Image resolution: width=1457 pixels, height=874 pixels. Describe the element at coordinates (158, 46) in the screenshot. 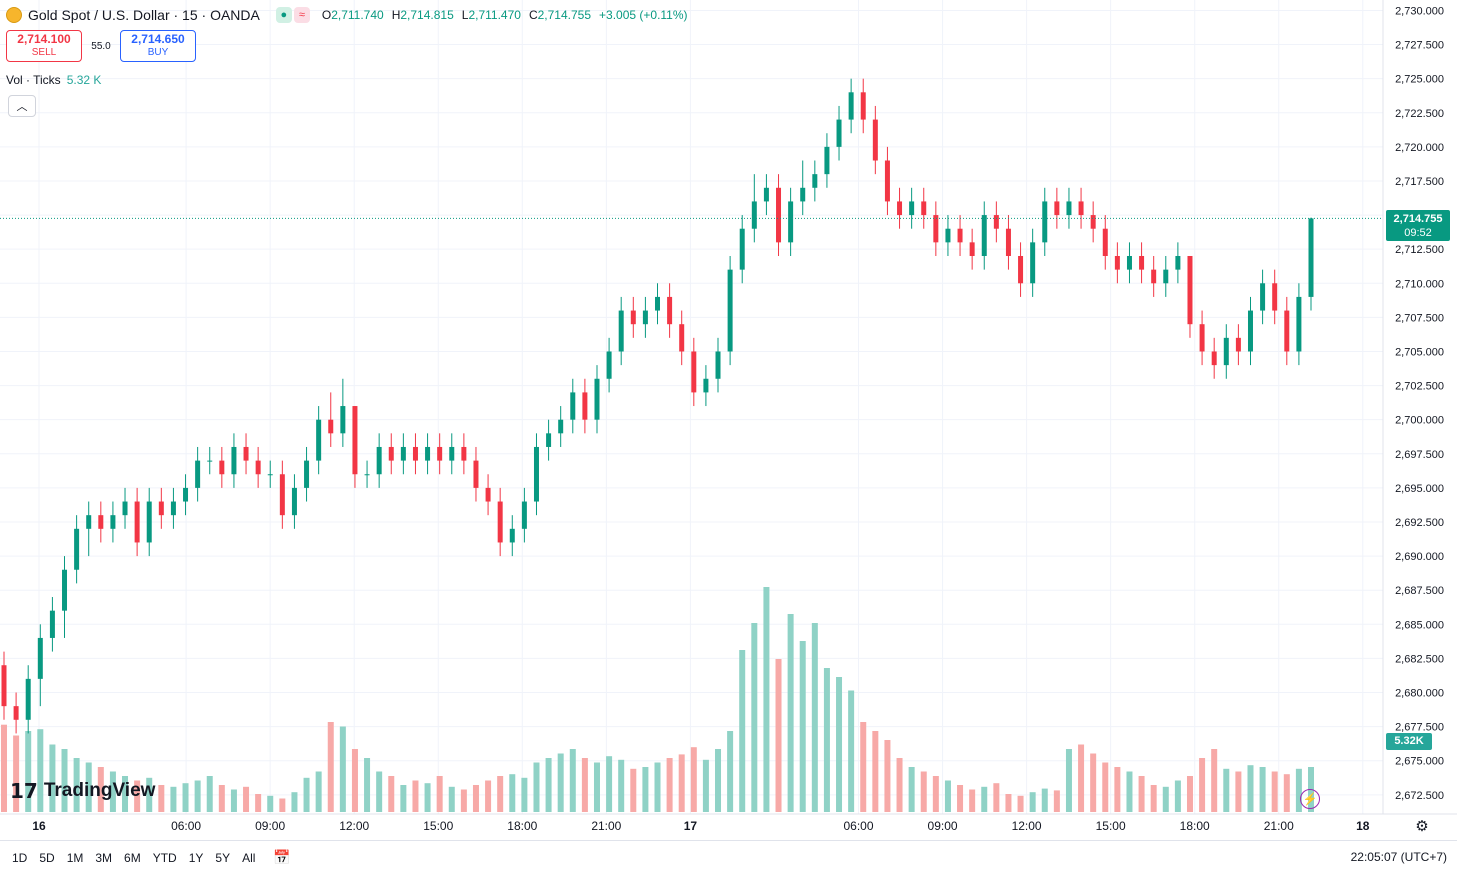

I see `buy-button: 2,714.650 BUY` at that location.